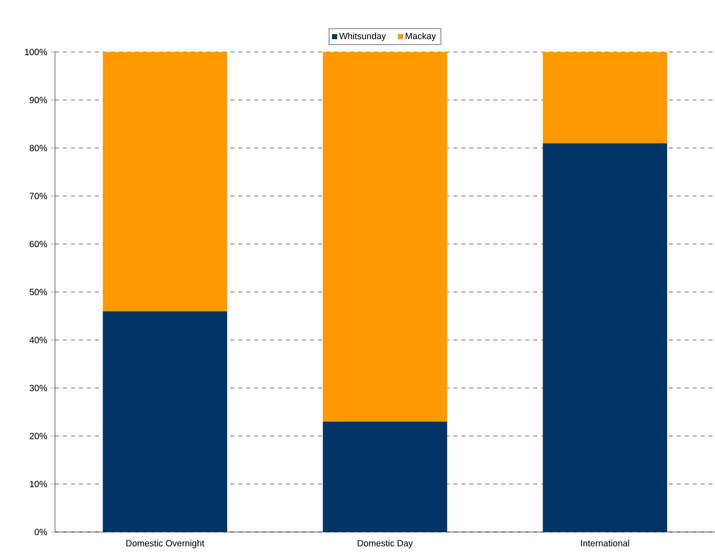 The image size is (715, 560). I want to click on y-tick-label: 30%, so click(38, 388).